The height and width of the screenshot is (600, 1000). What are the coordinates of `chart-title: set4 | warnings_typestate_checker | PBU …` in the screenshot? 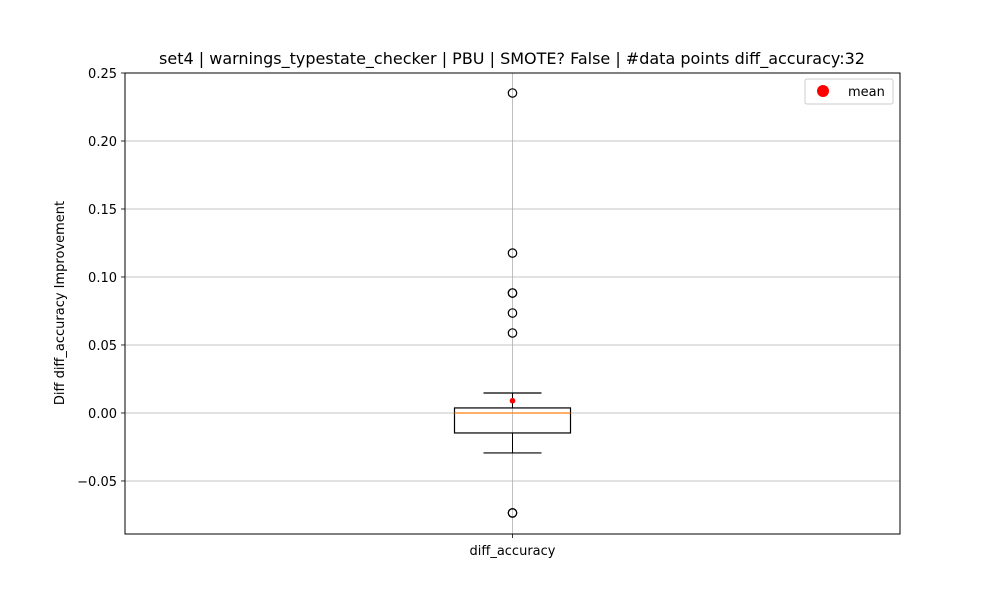 It's located at (512, 59).